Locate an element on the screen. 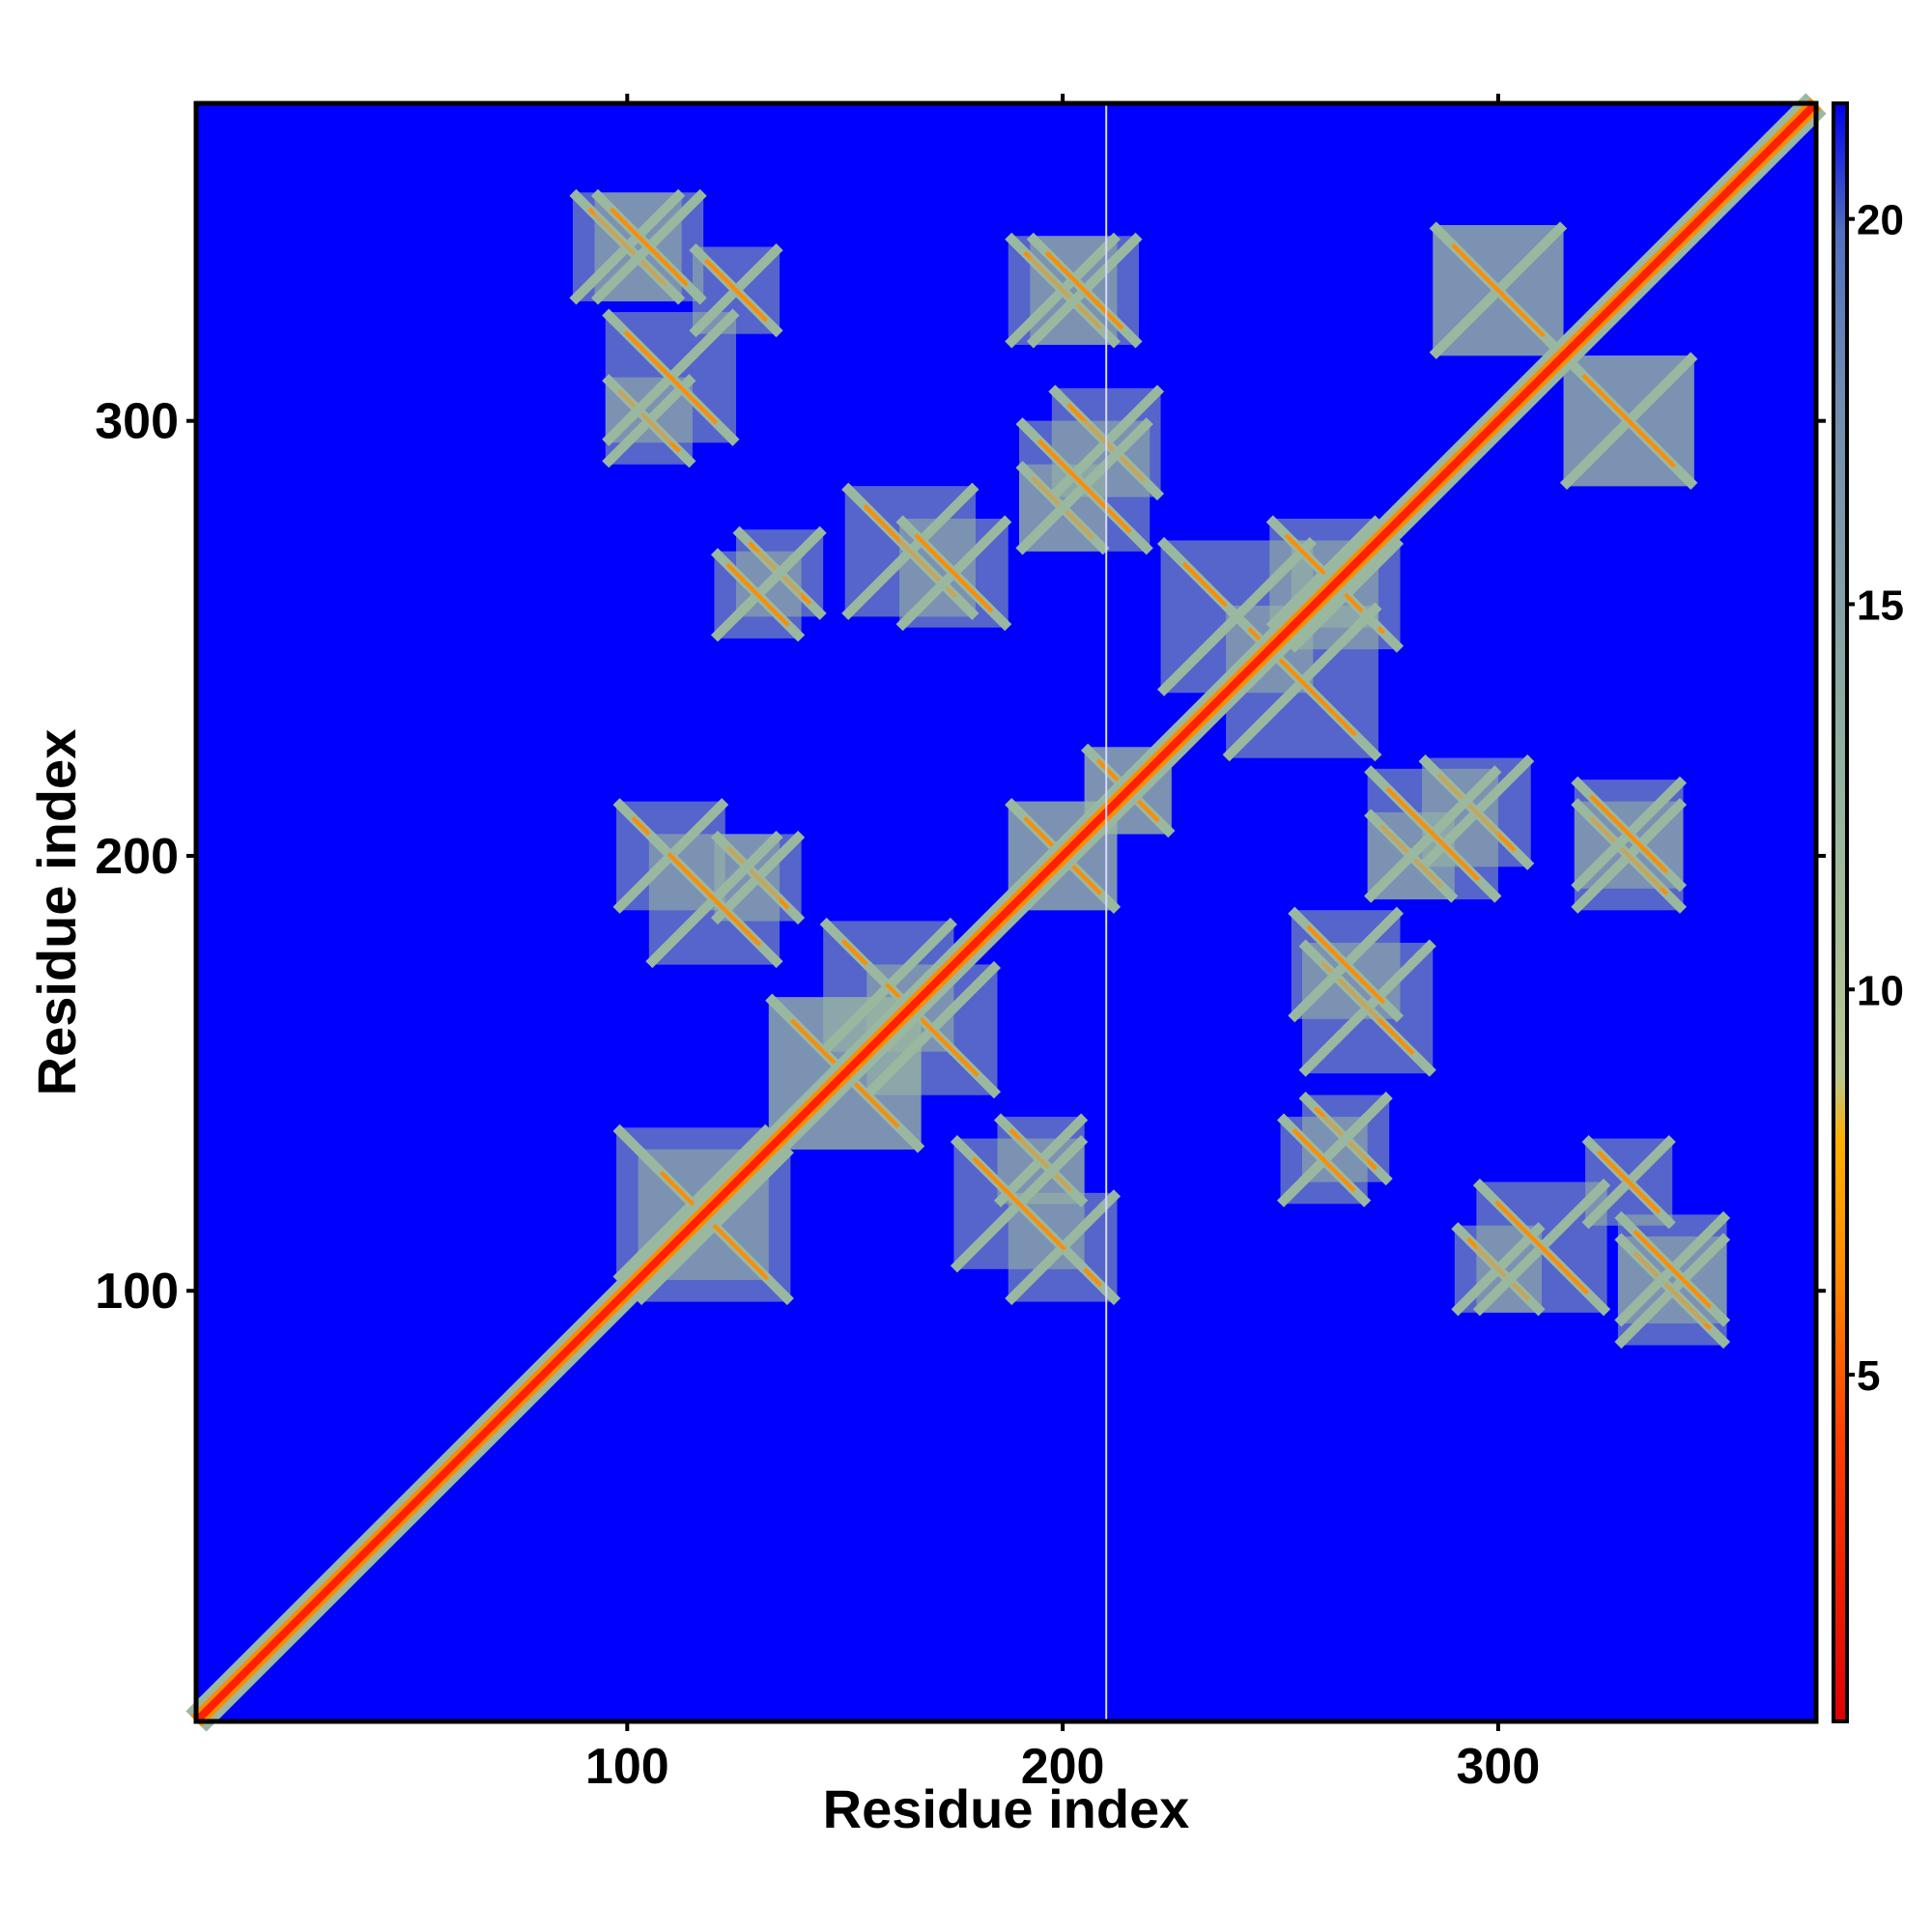 The width and height of the screenshot is (1932, 1932). x-tick-label: 200 is located at coordinates (1063, 1767).